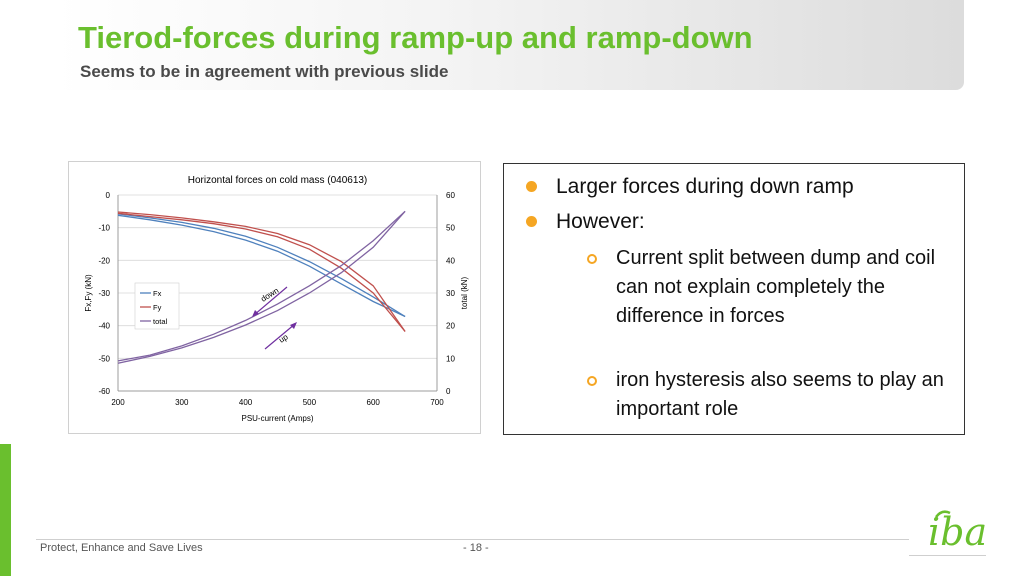 The height and width of the screenshot is (576, 1024). Describe the element at coordinates (450, 326) in the screenshot. I see `y2-tick-label: 20` at that location.